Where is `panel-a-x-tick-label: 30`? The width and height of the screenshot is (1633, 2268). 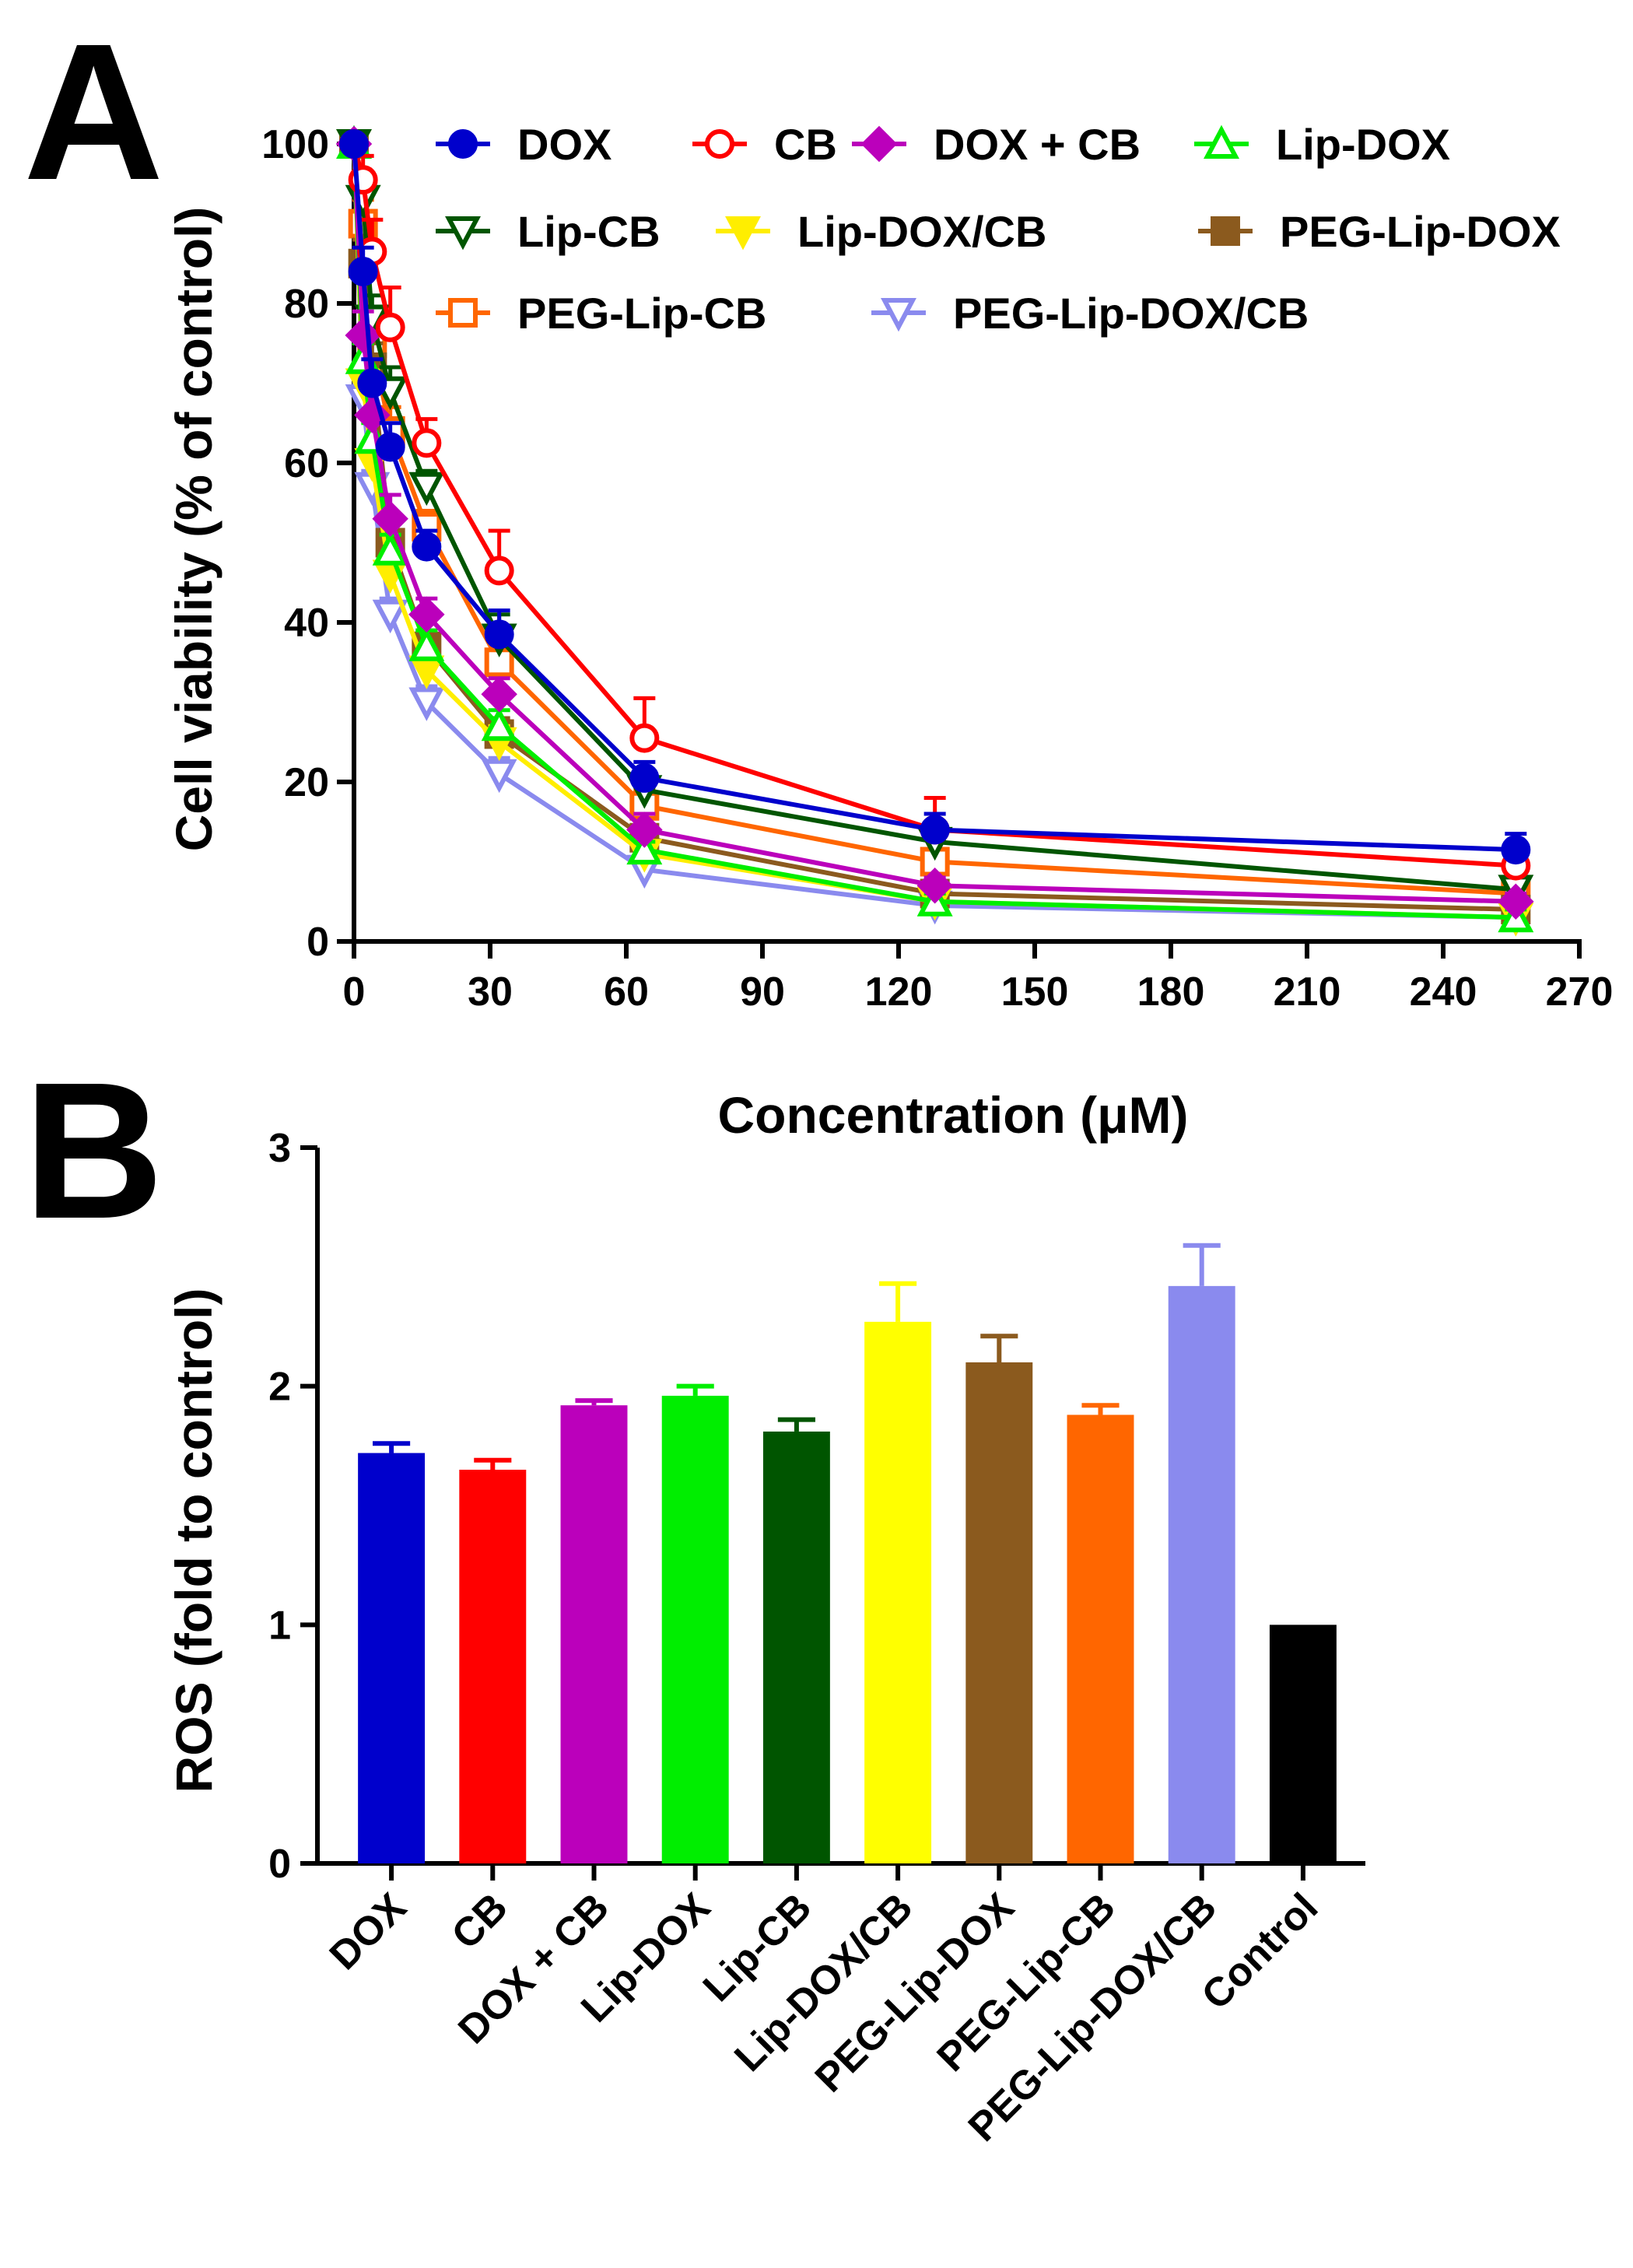
panel-a-x-tick-label: 30 is located at coordinates (490, 992).